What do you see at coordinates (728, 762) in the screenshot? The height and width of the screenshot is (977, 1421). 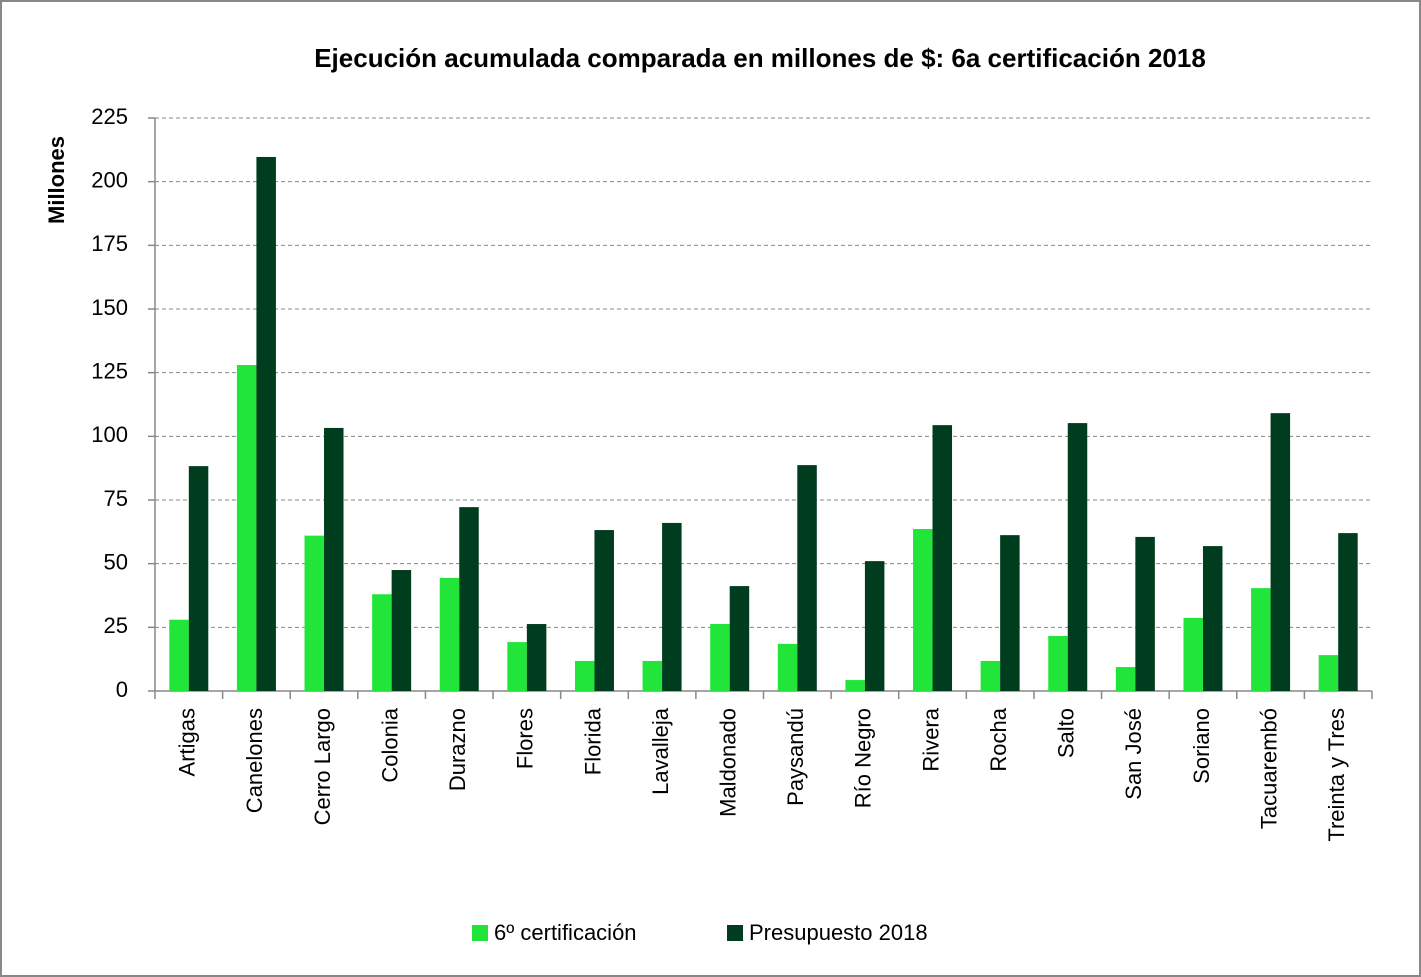 I see `x-tick-label: Maldonado` at bounding box center [728, 762].